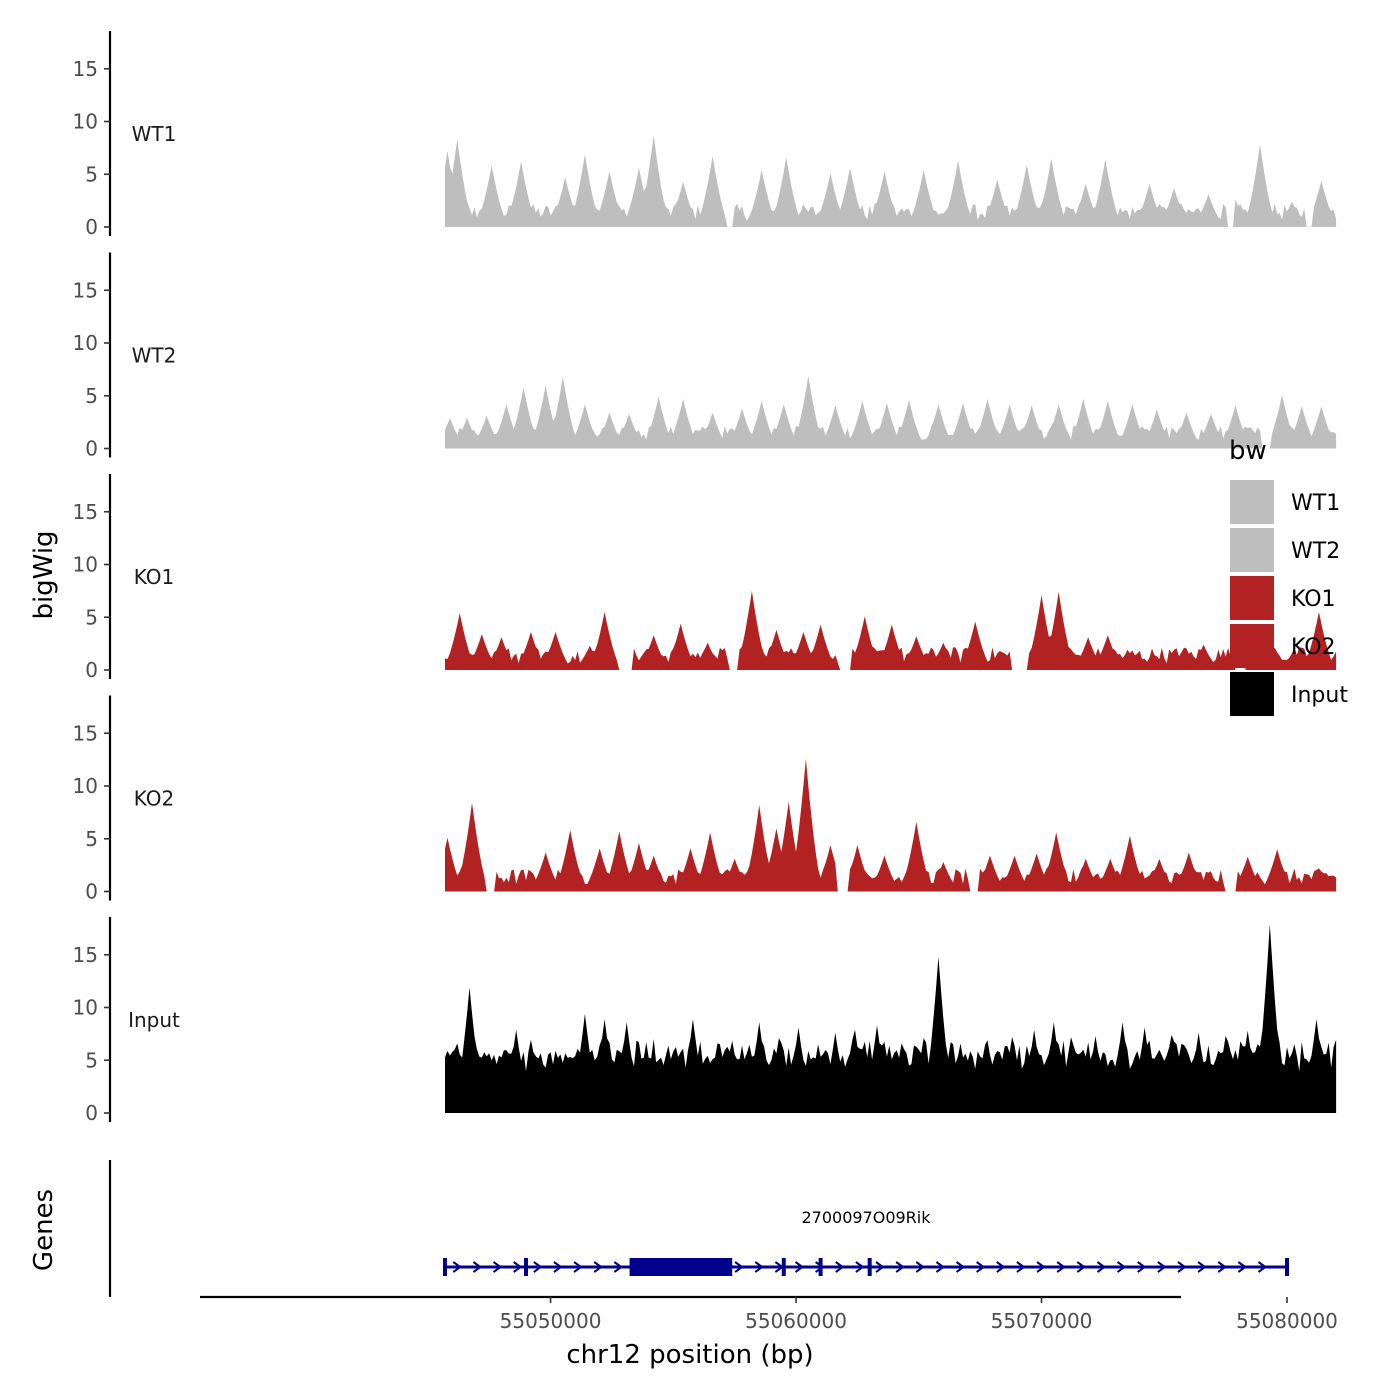 The height and width of the screenshot is (1400, 1400). Describe the element at coordinates (1252, 598) in the screenshot. I see `legend-swatch-ko1` at that location.